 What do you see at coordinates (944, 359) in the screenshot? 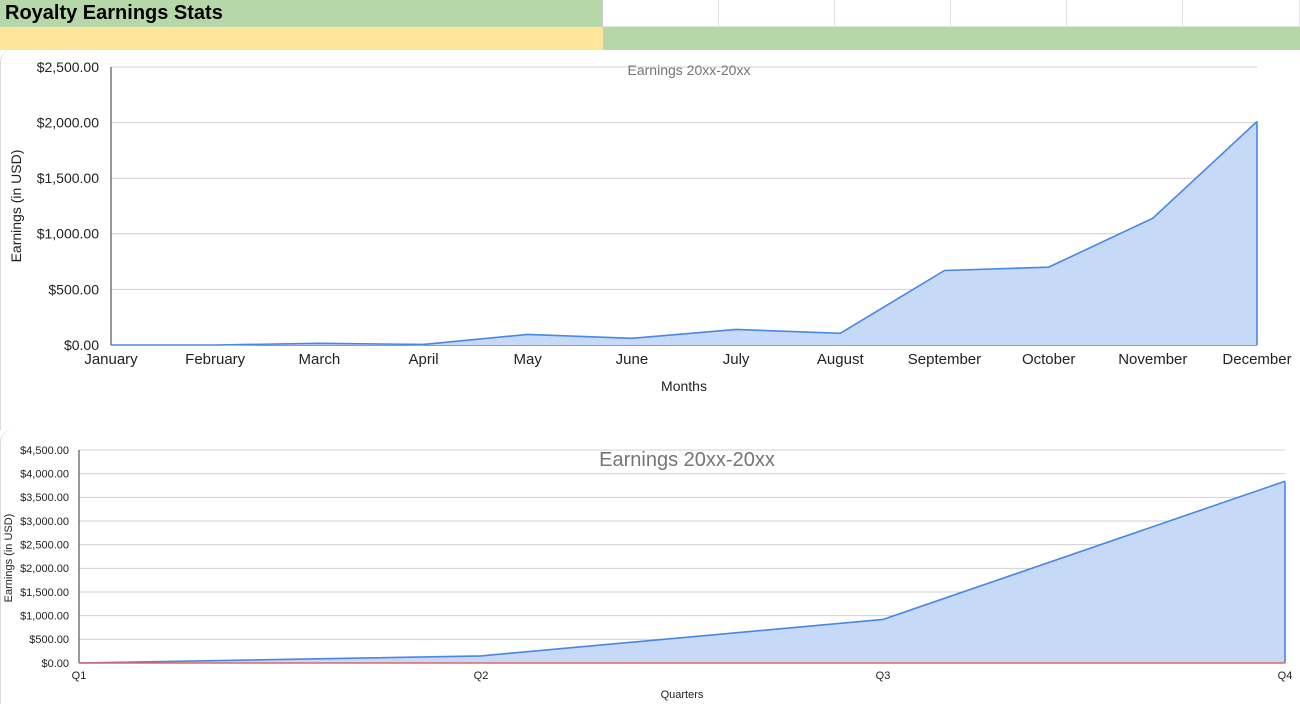
I see `x-tick-label: September` at bounding box center [944, 359].